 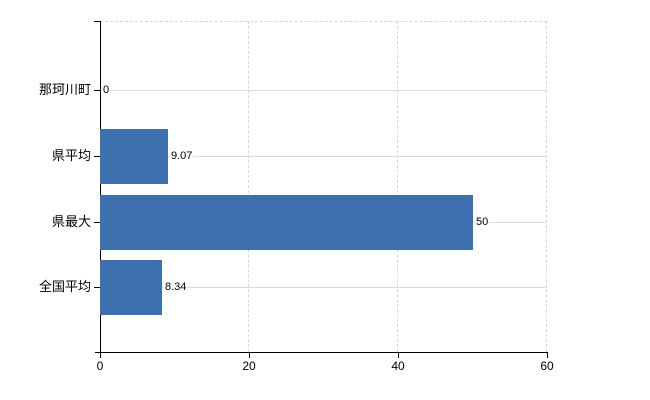 I want to click on plot-top-border, so click(x=323, y=21).